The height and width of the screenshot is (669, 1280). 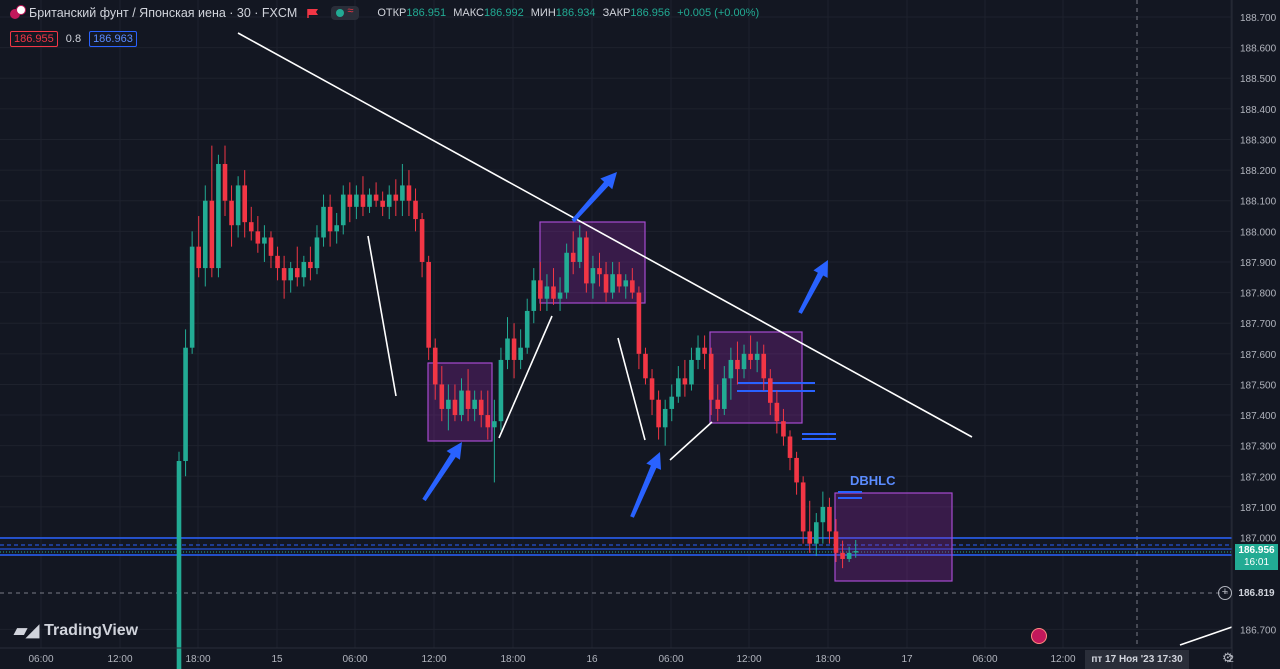 I want to click on price-tick: 186.700, so click(x=1258, y=630).